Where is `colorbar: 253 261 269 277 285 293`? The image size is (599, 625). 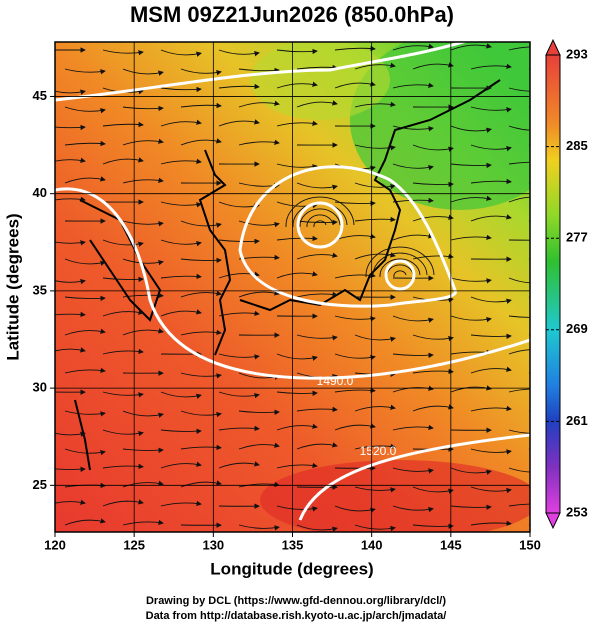 colorbar: 253 261 269 277 285 293 is located at coordinates (566, 284).